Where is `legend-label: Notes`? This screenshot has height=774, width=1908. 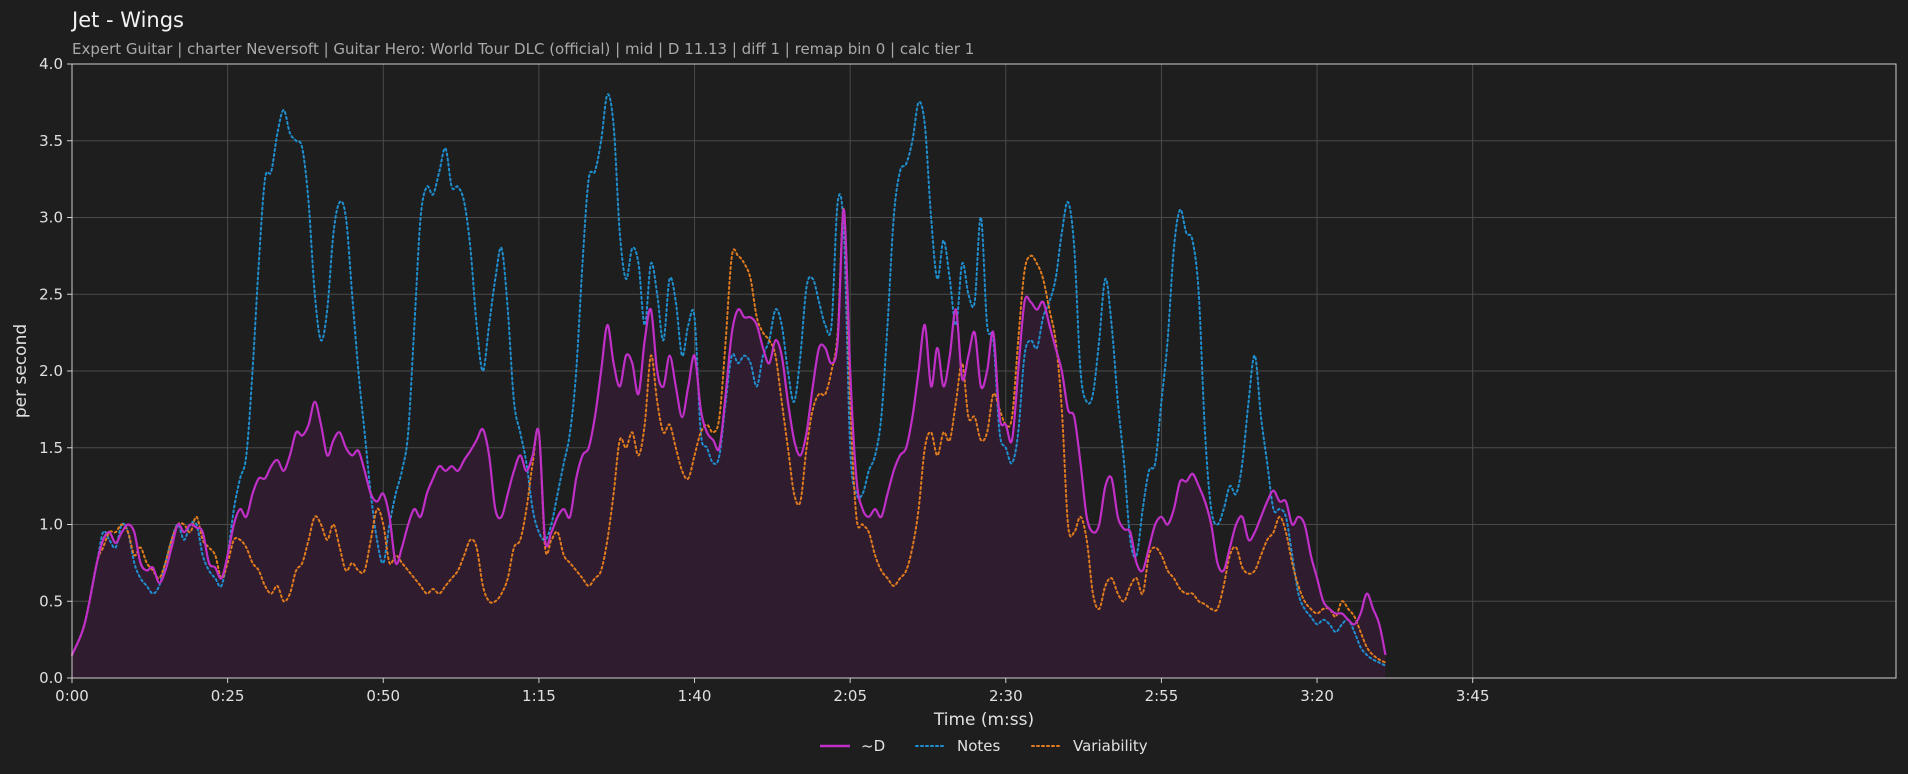
legend-label: Notes is located at coordinates (979, 746).